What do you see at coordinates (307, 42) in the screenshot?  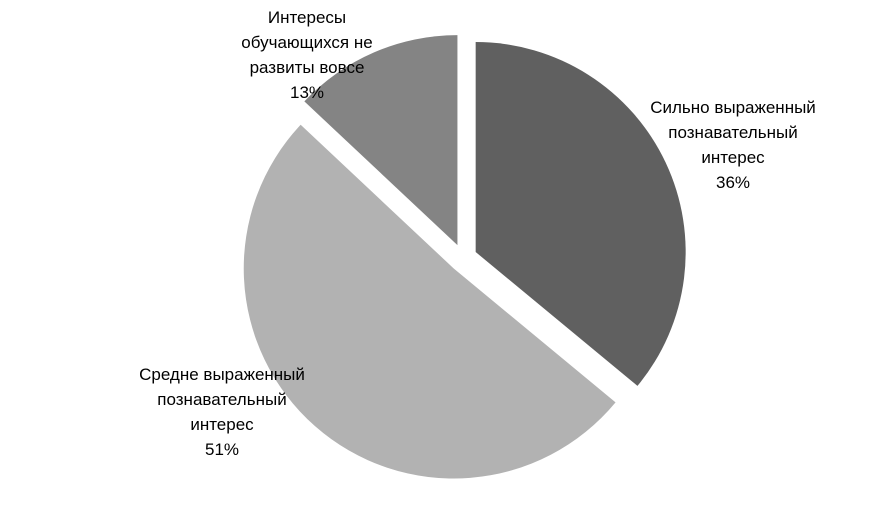 I see `category-label: Интересы обучающихся не развиты вовсе` at bounding box center [307, 42].